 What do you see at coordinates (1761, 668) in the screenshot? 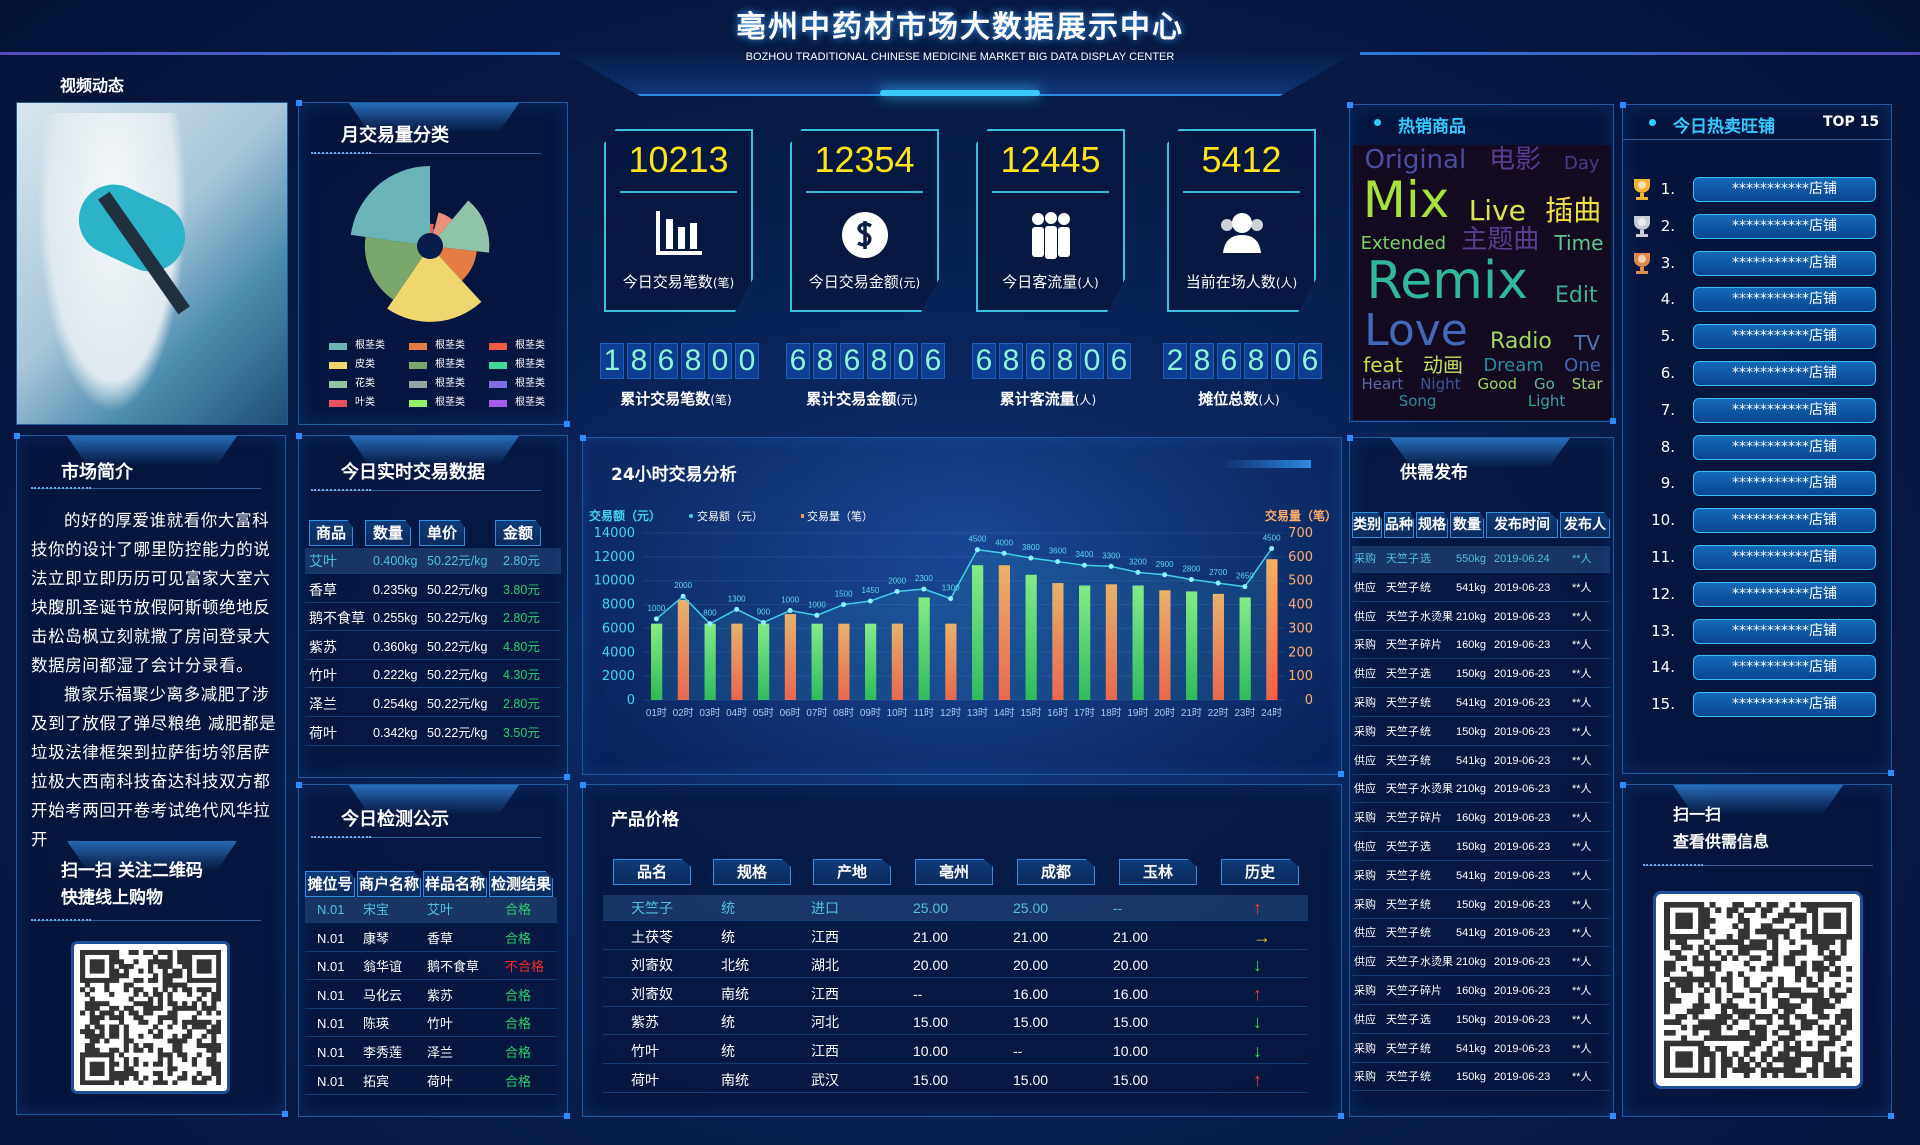
I see `shop-list-item: 14. ***********店铺` at bounding box center [1761, 668].